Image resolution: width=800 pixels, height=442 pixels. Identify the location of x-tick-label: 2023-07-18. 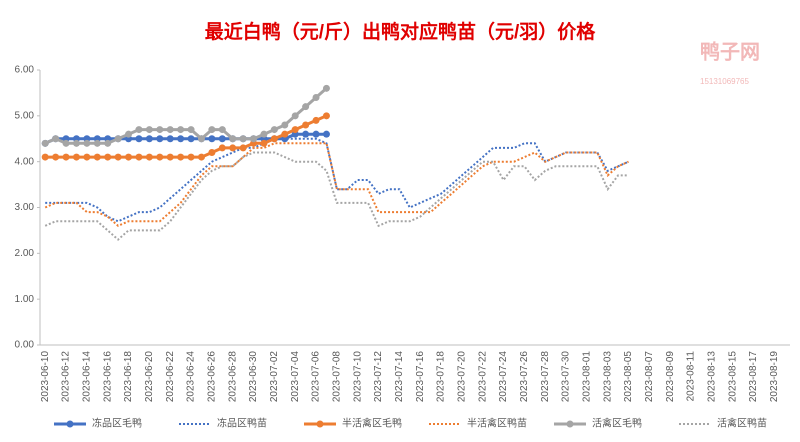
(441, 377).